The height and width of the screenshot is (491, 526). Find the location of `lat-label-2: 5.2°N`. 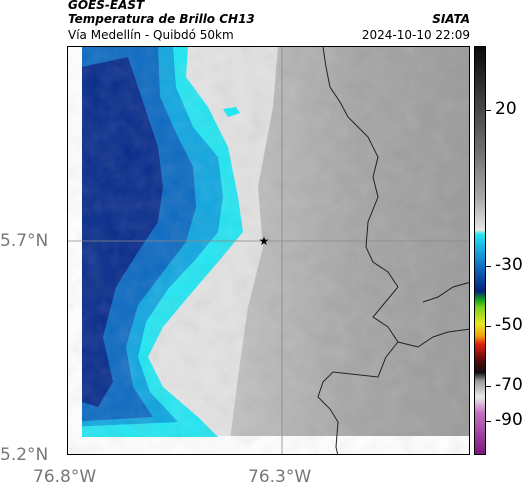

lat-label-2: 5.2°N is located at coordinates (24, 455).